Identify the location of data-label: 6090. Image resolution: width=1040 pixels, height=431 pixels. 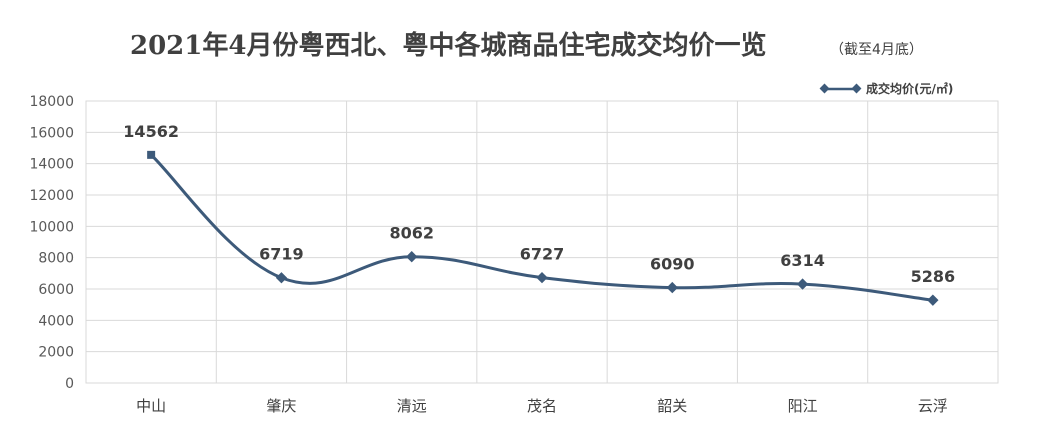
(672, 264).